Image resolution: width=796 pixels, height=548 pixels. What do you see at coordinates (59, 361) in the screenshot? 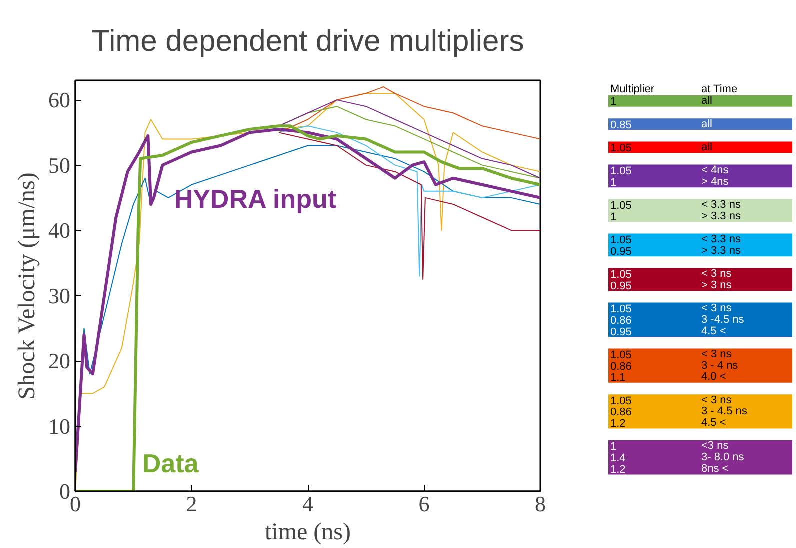
I see `y-tick-label: 20` at bounding box center [59, 361].